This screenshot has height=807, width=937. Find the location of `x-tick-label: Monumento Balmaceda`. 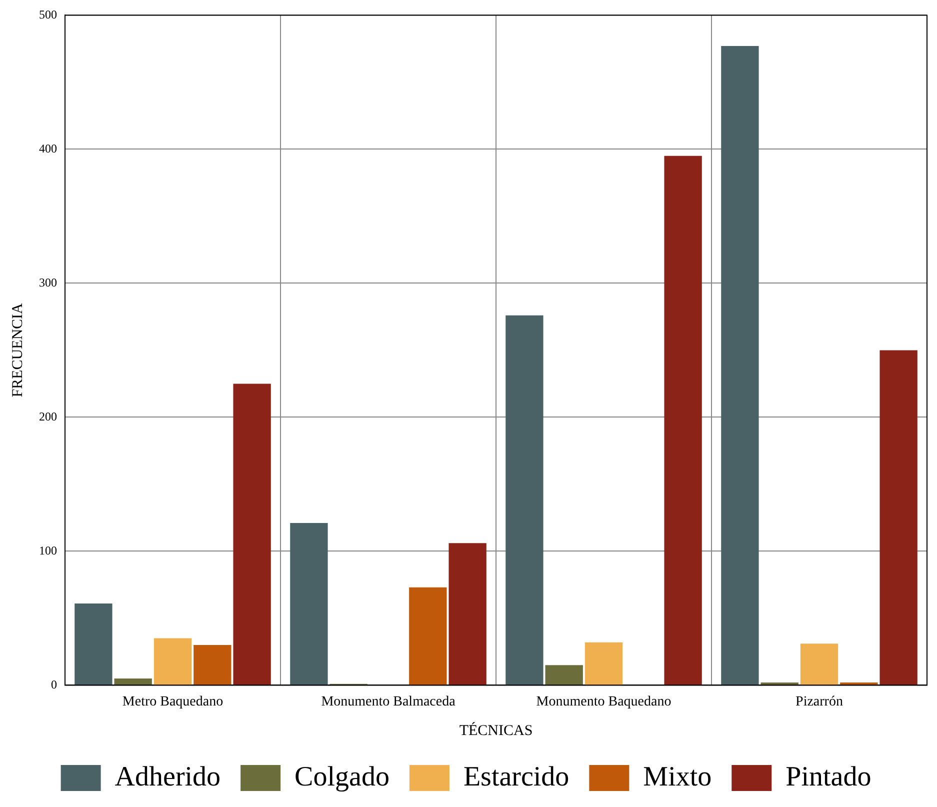

x-tick-label: Monumento Balmaceda is located at coordinates (388, 702).